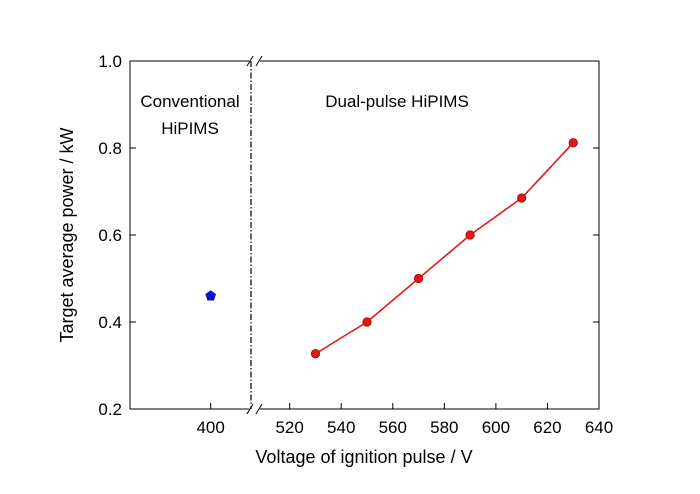 The image size is (700, 494). Describe the element at coordinates (254, 235) in the screenshot. I see `axis-break-gap` at that location.